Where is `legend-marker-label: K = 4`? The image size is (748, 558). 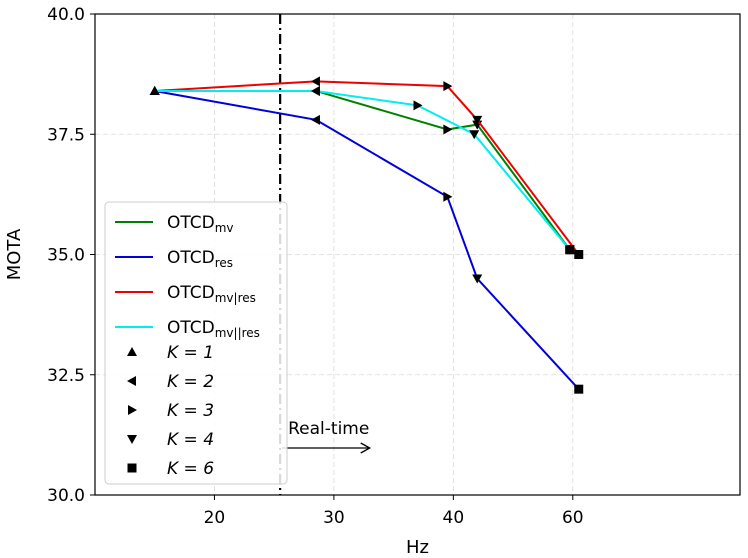 legend-marker-label: K = 4 is located at coordinates (190, 440).